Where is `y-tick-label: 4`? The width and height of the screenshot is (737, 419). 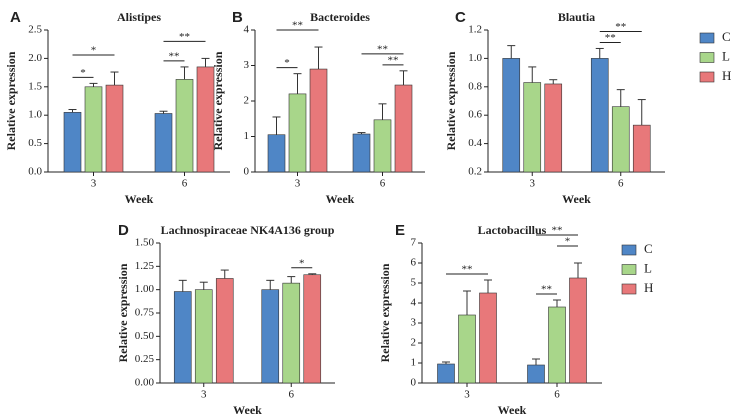
y-tick-label: 4 is located at coordinates (247, 30).